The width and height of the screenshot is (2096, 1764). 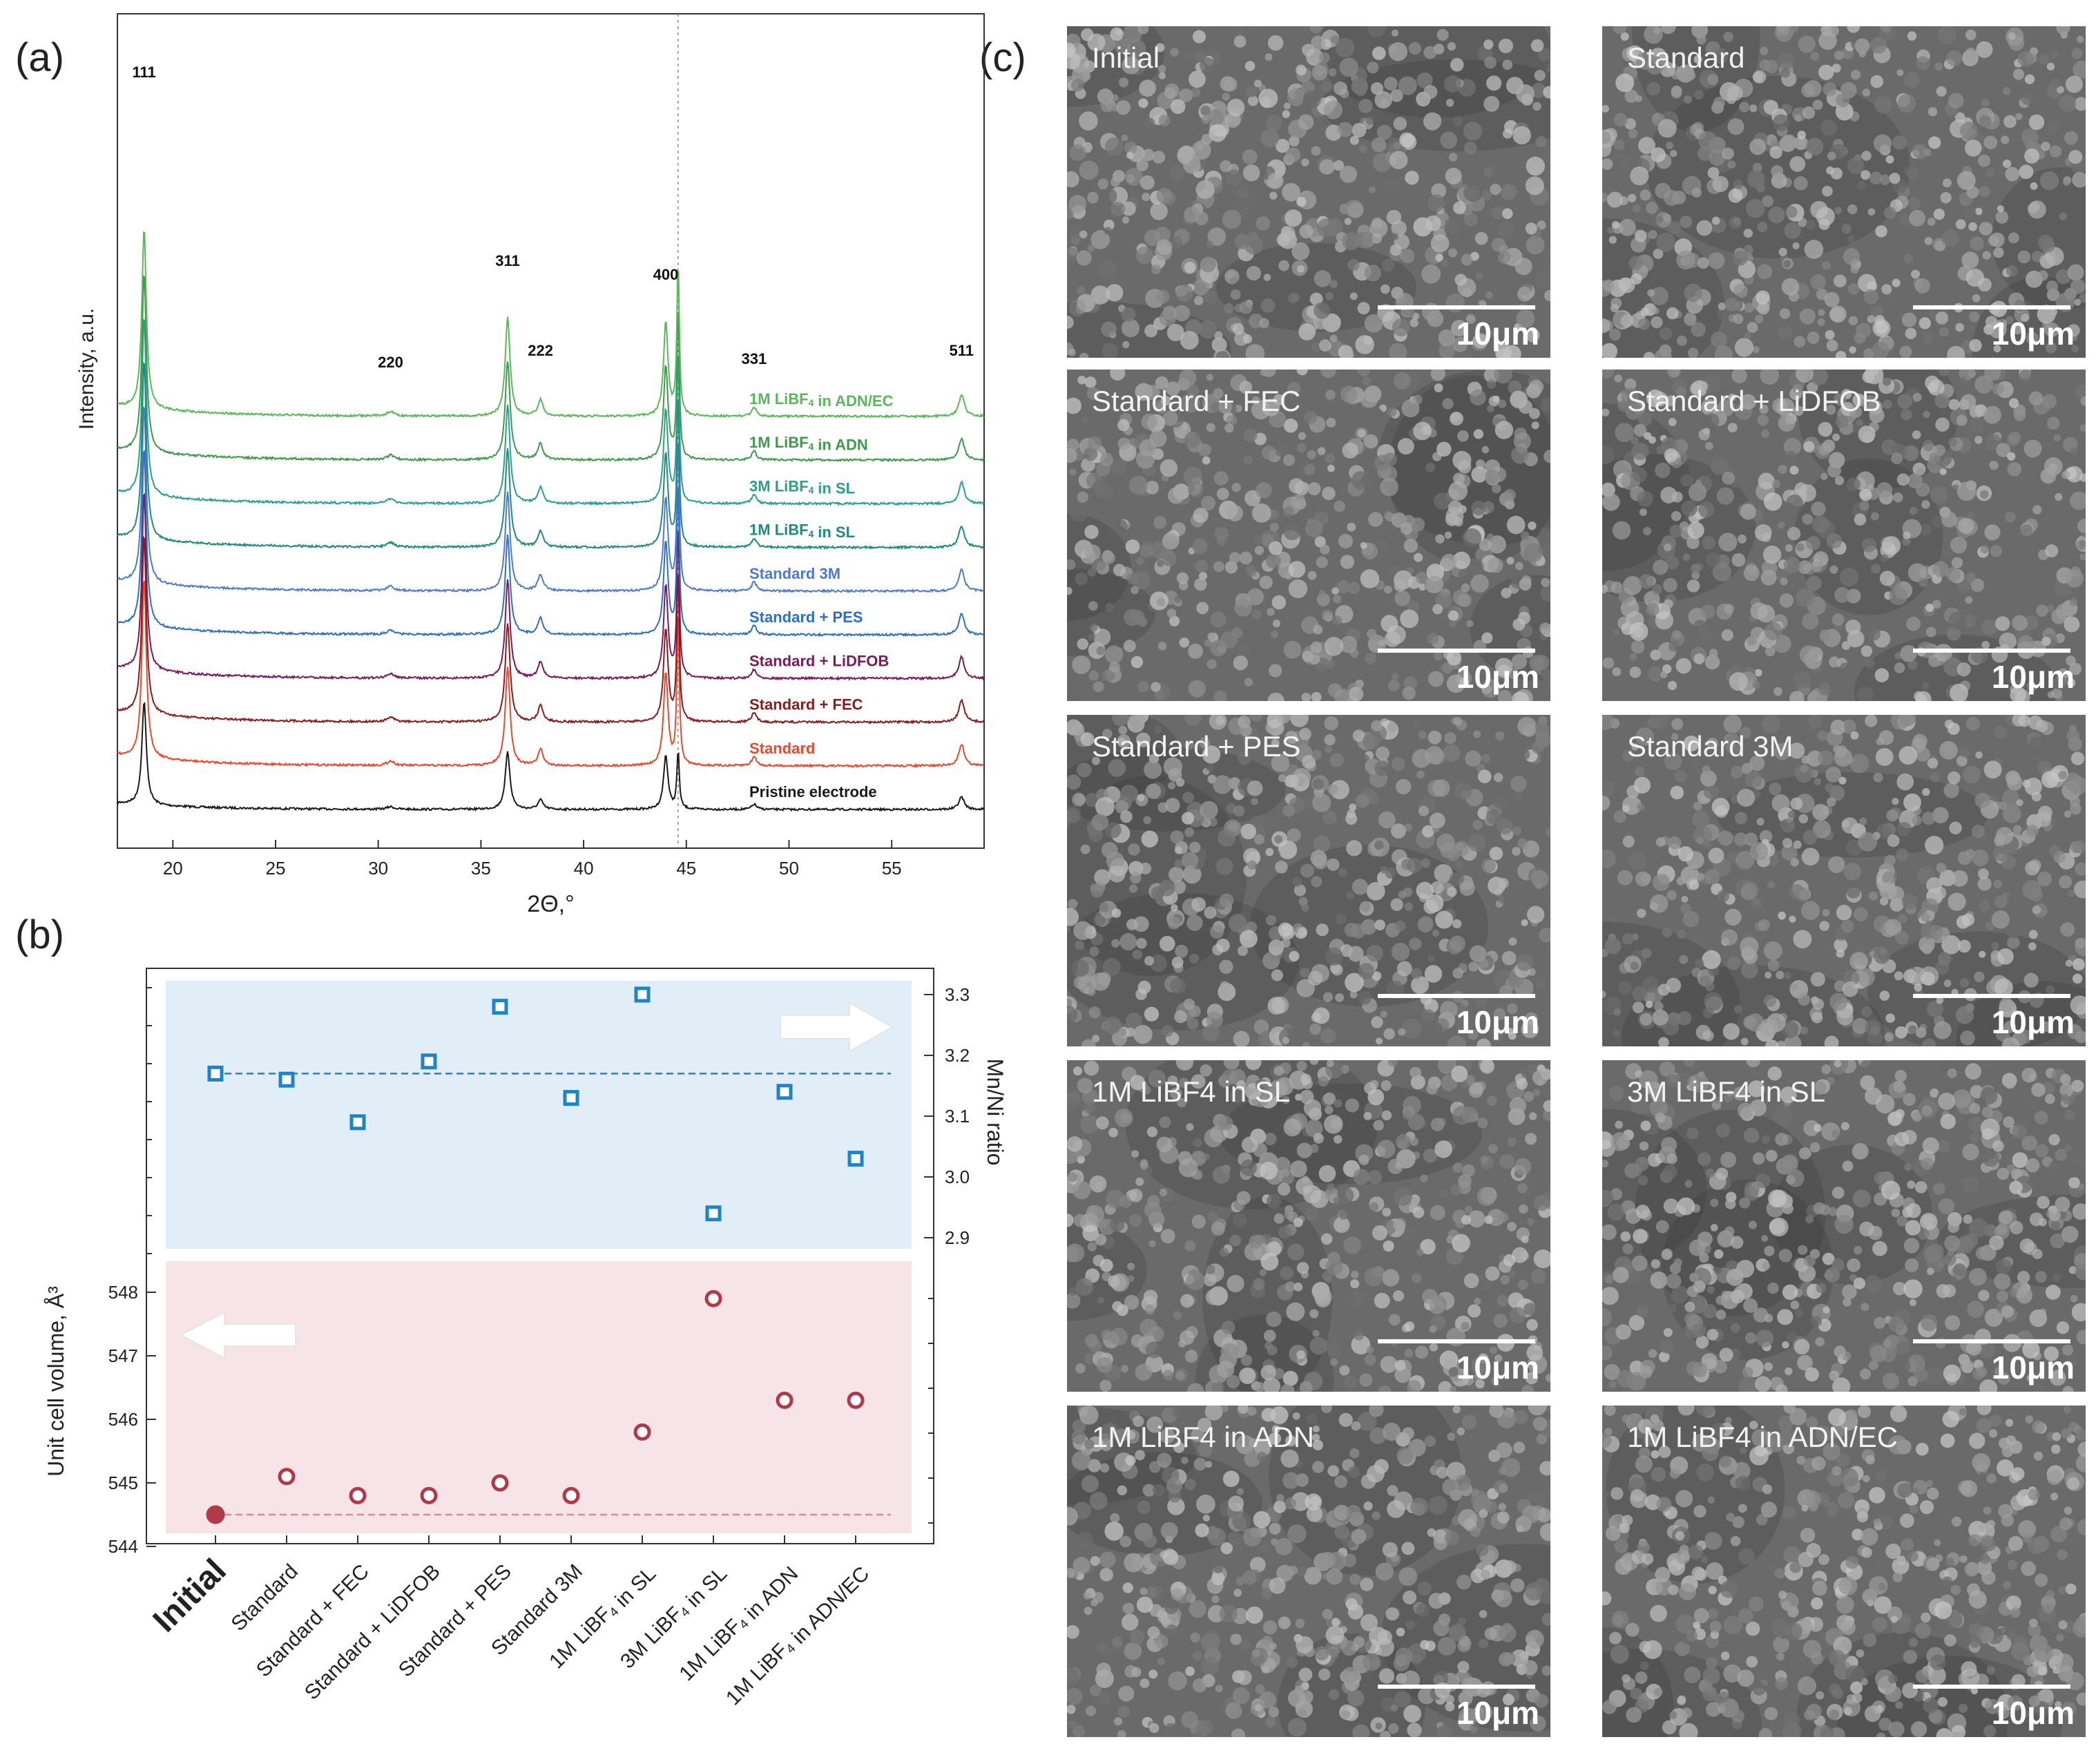 I want to click on sem-shadow, so click(x=1654, y=1190).